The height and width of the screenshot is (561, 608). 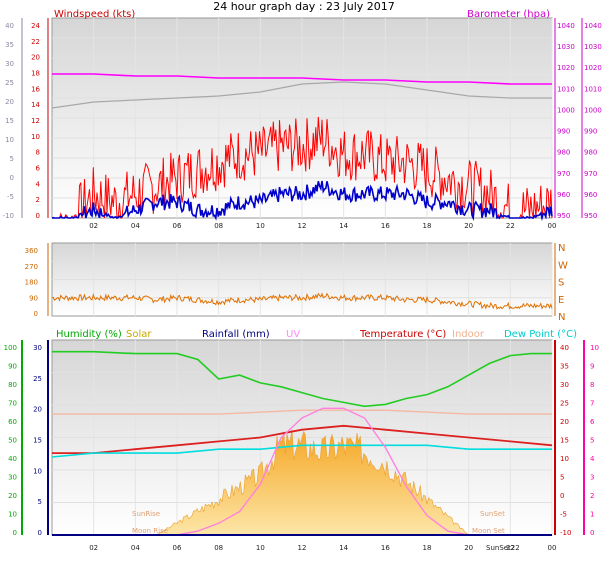 What do you see at coordinates (561, 300) in the screenshot?
I see `compass-label: E` at bounding box center [561, 300].